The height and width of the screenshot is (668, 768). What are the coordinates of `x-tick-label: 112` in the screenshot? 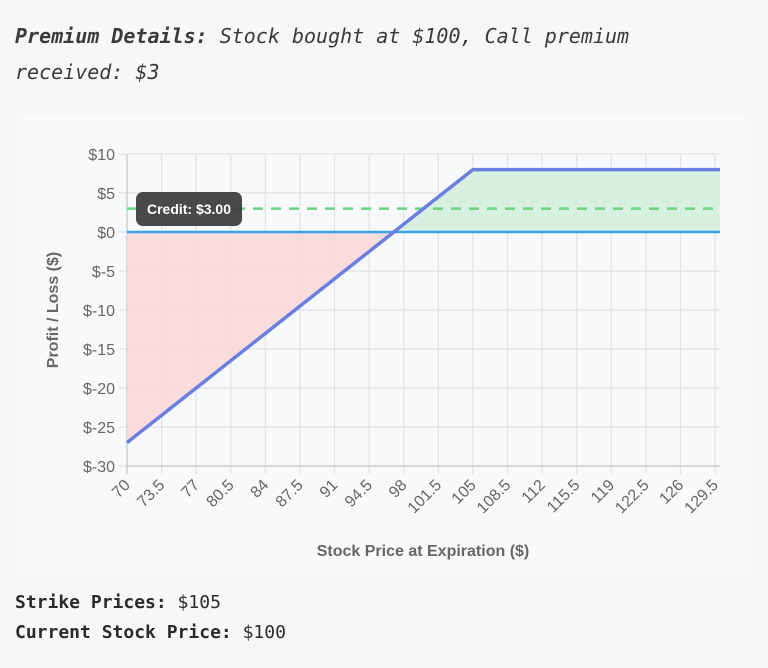 It's located at (534, 492).